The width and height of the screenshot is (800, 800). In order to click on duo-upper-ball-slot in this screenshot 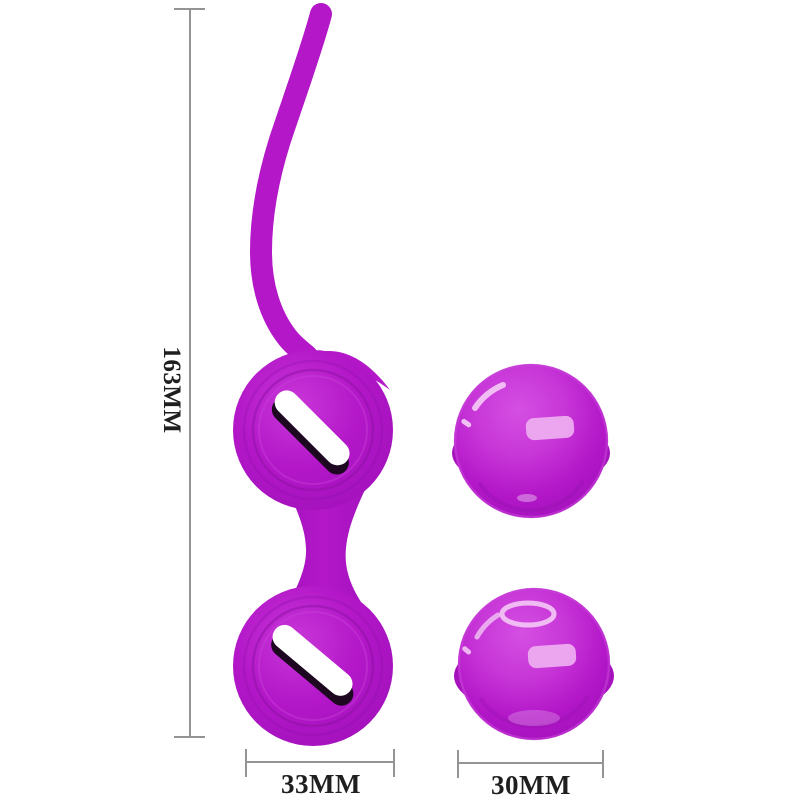, I will do `click(310, 432)`.